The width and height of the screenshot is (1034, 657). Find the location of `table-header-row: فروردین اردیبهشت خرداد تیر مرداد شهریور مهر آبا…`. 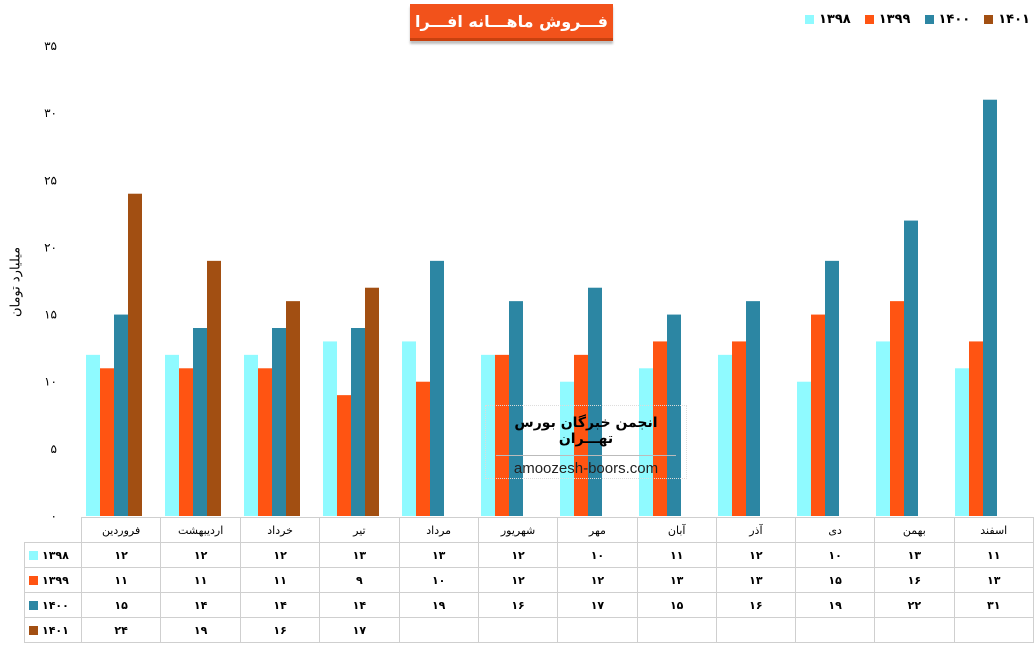

table-header-row: فروردین اردیبهشت خرداد تیر مرداد شهریور مهر آبا… is located at coordinates (529, 530).